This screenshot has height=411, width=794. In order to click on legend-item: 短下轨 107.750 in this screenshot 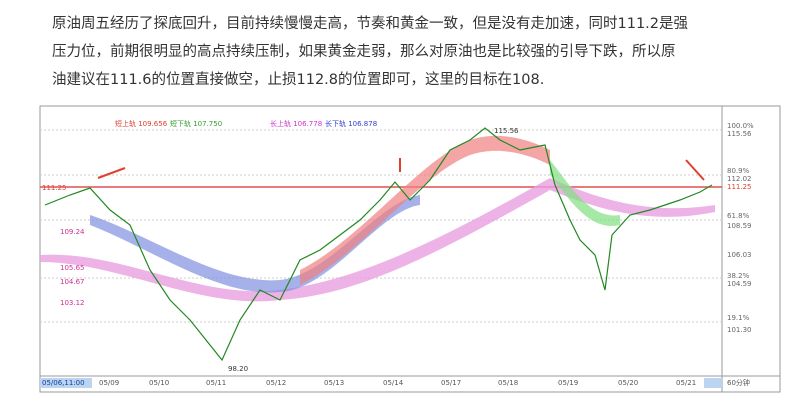, I will do `click(196, 123)`.